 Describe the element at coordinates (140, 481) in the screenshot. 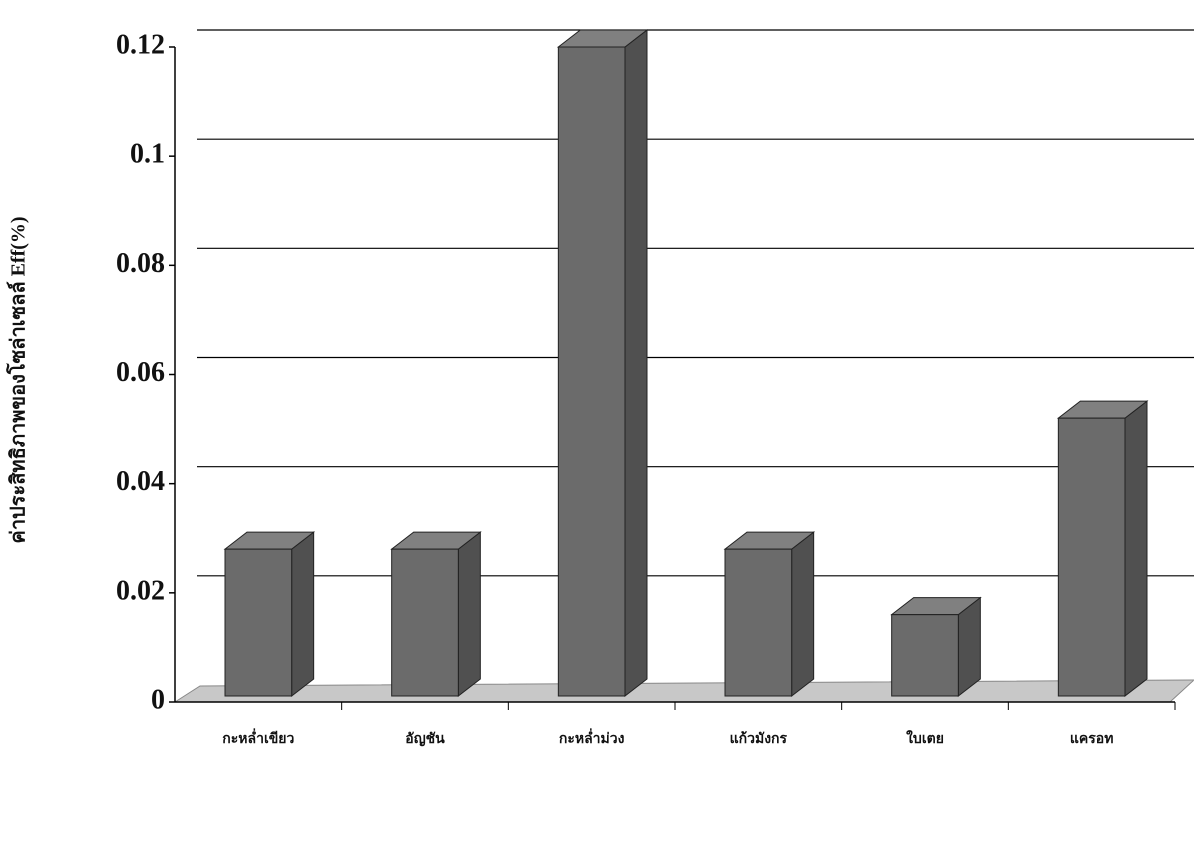

I see `y-tick-label: 0.04` at that location.